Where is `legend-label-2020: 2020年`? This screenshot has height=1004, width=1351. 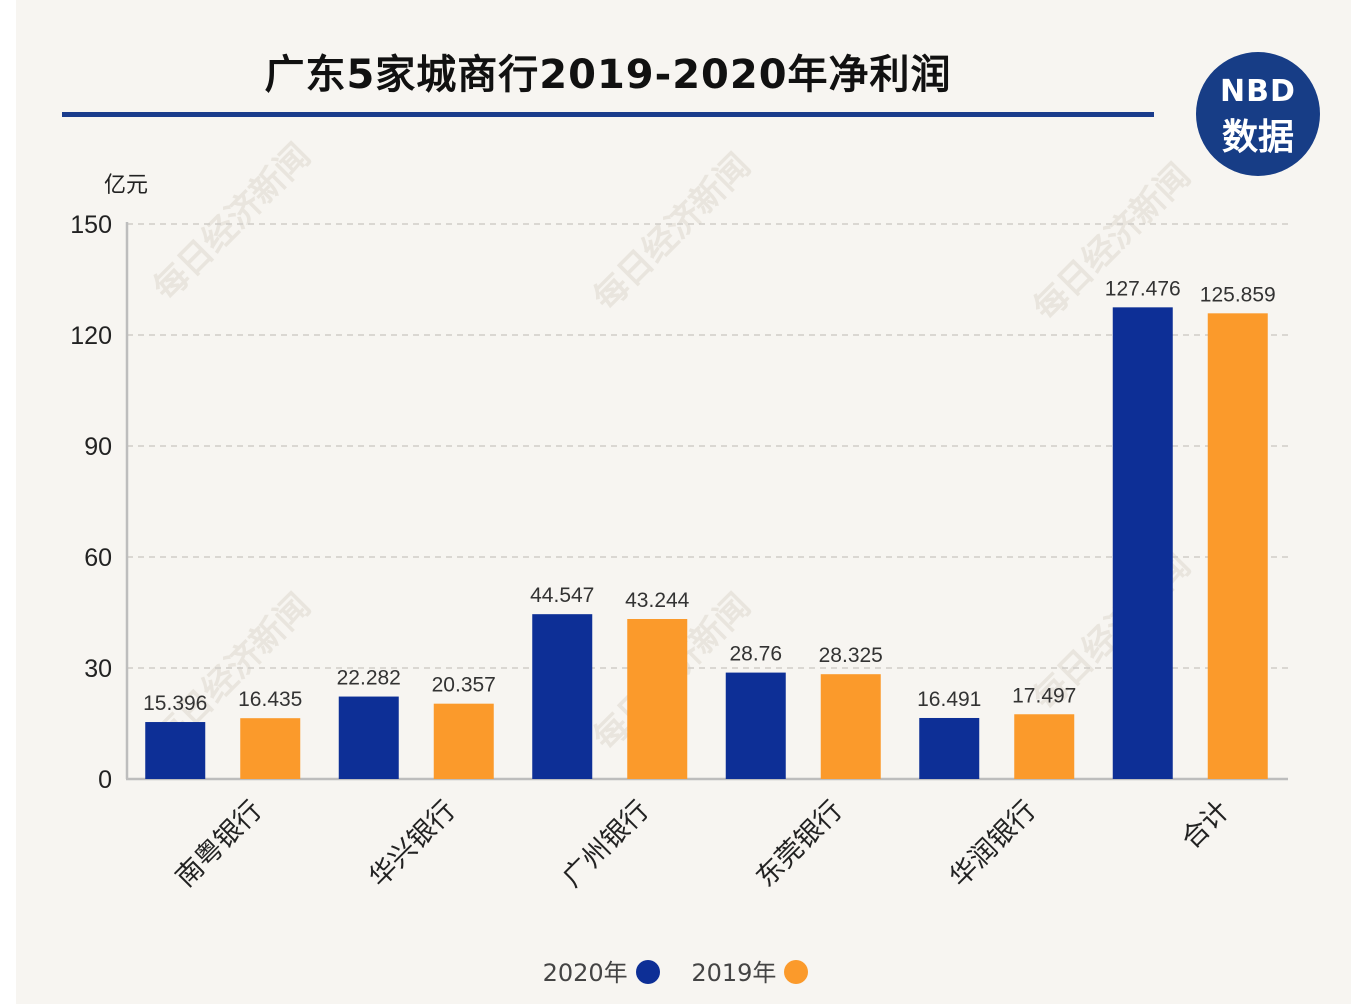
legend-label-2020: 2020年 is located at coordinates (585, 973).